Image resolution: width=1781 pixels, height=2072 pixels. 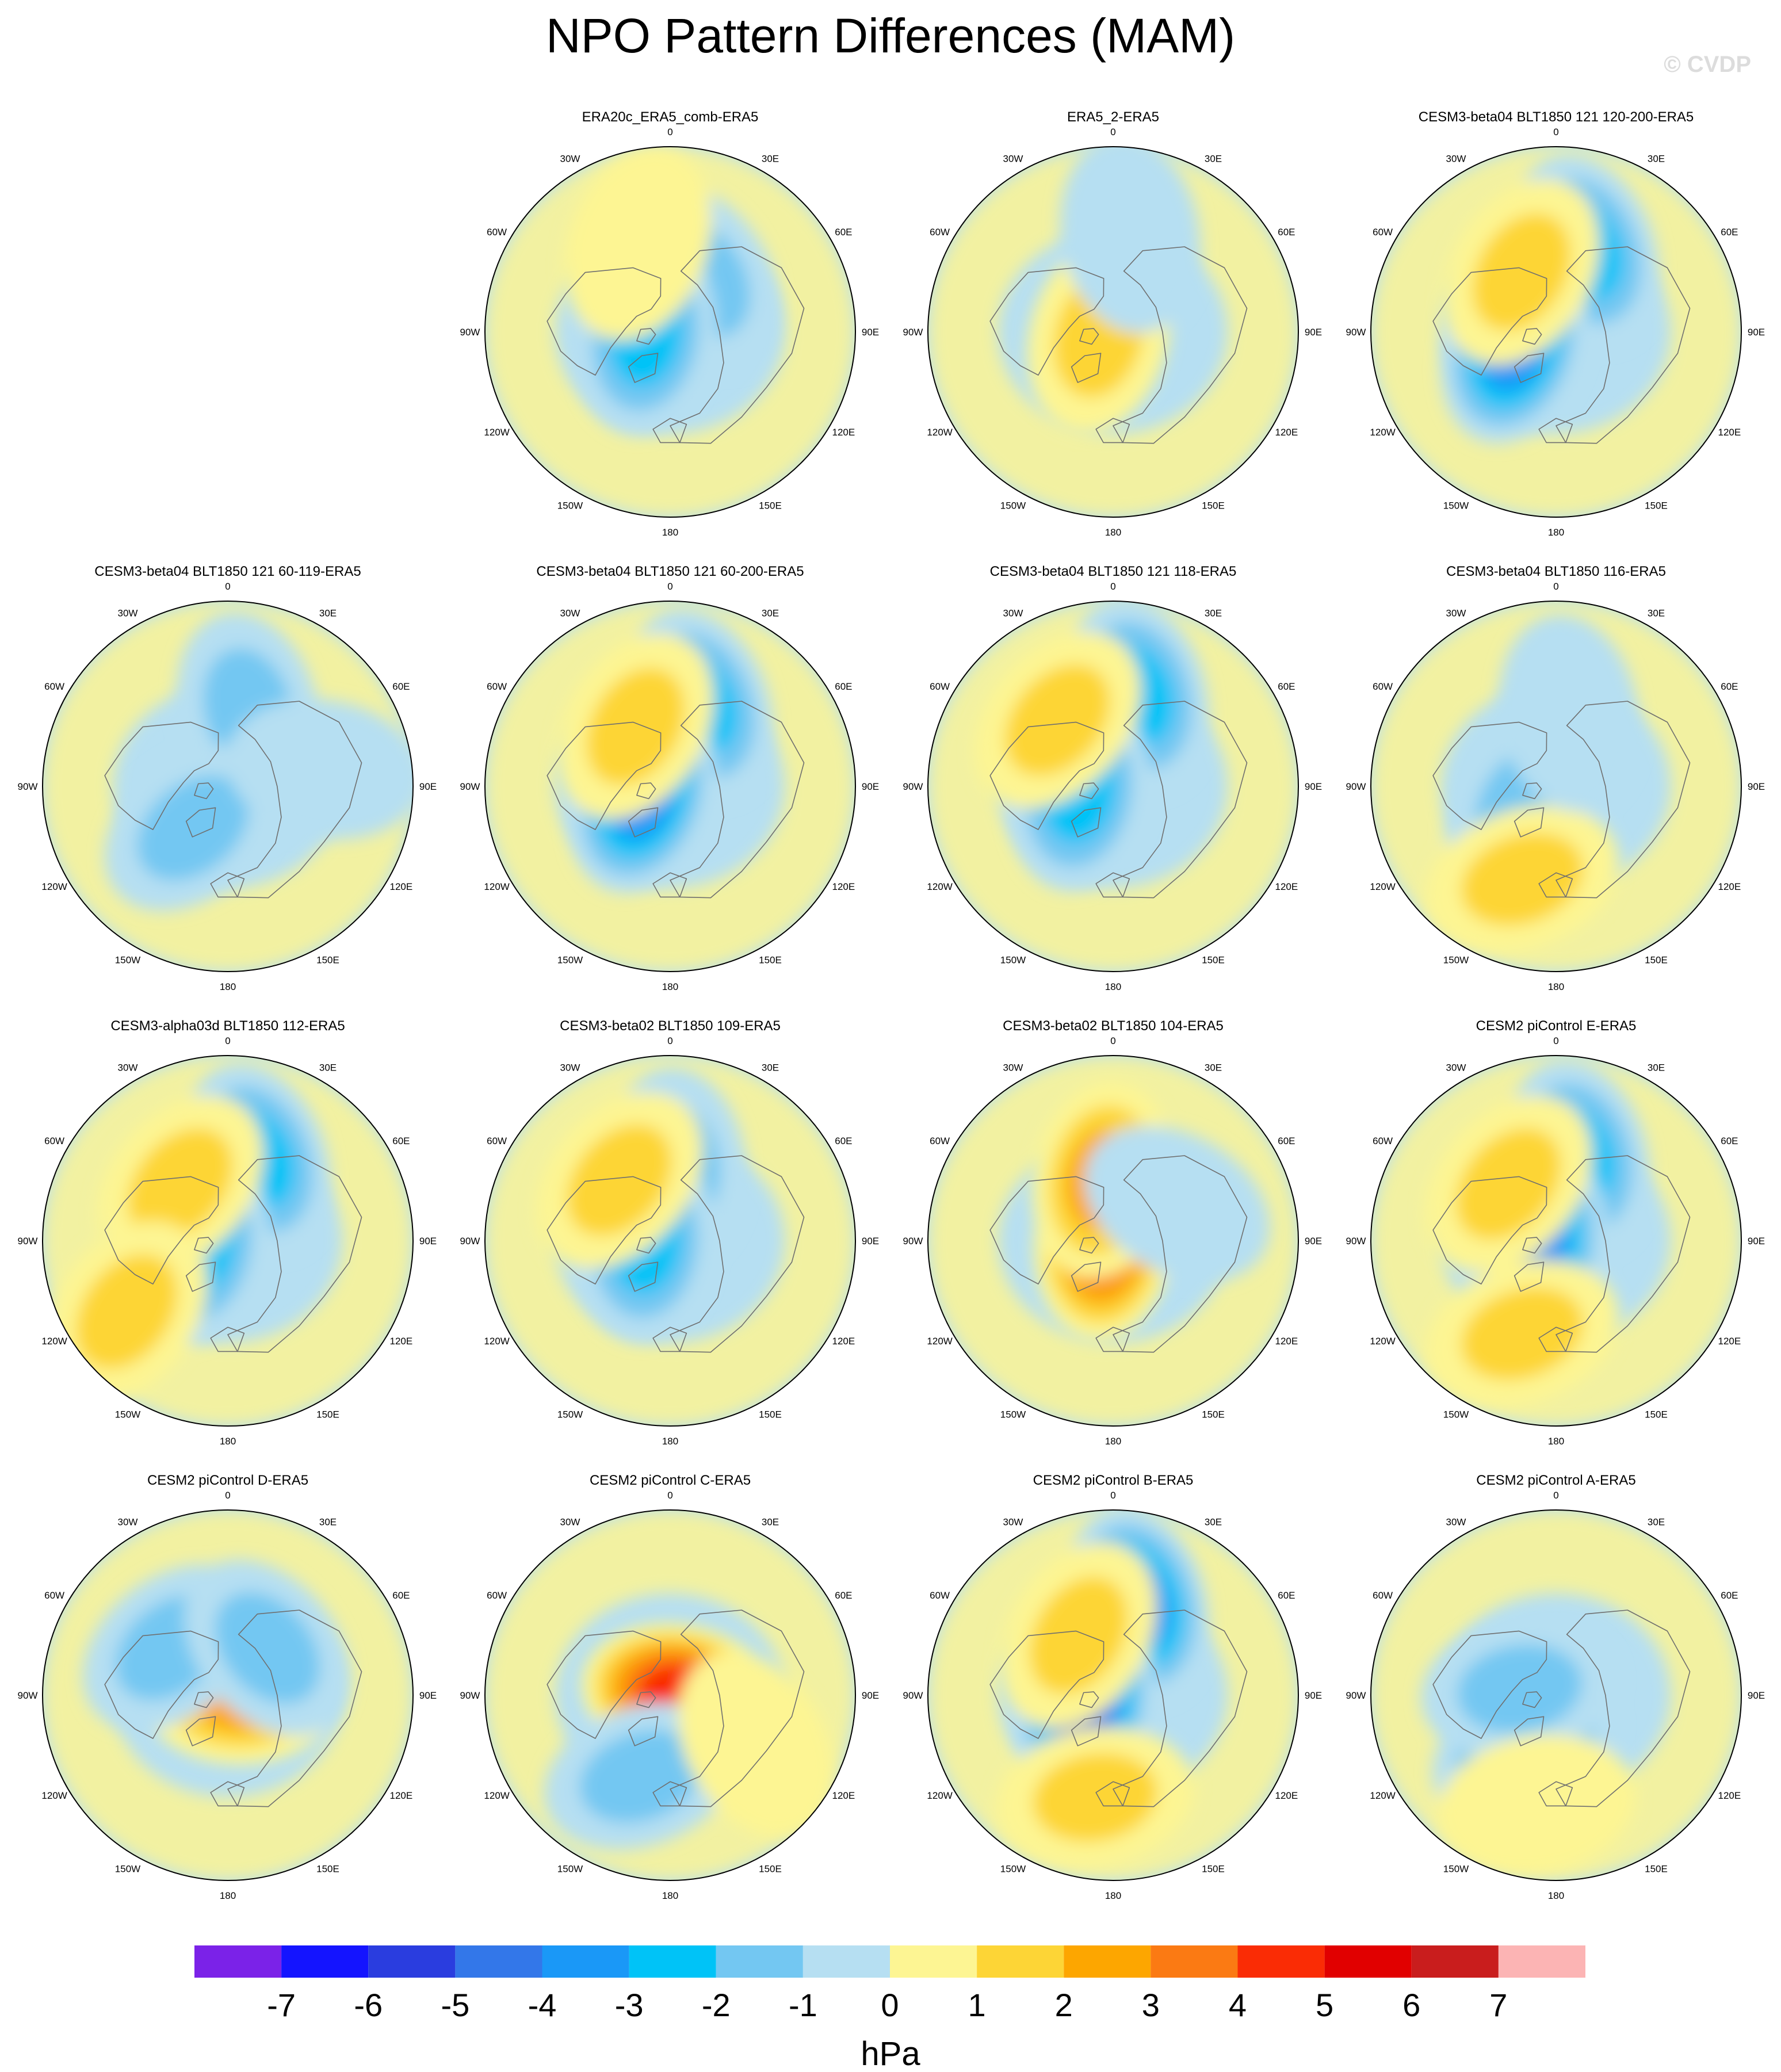 What do you see at coordinates (890, 2053) in the screenshot?
I see `colorbar-unit: hPa` at bounding box center [890, 2053].